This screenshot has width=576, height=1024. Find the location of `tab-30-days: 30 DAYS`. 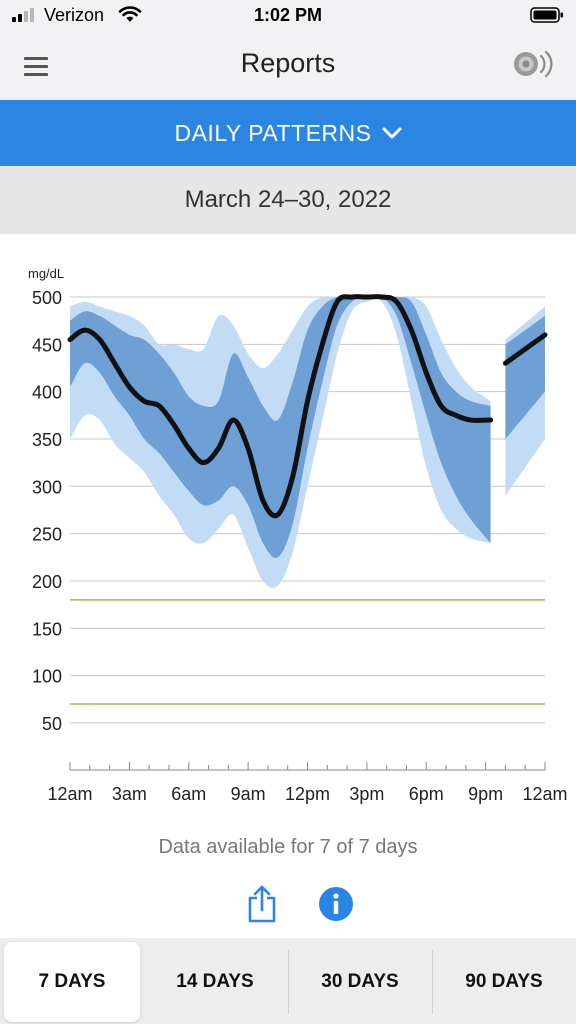

tab-30-days: 30 DAYS is located at coordinates (360, 981).